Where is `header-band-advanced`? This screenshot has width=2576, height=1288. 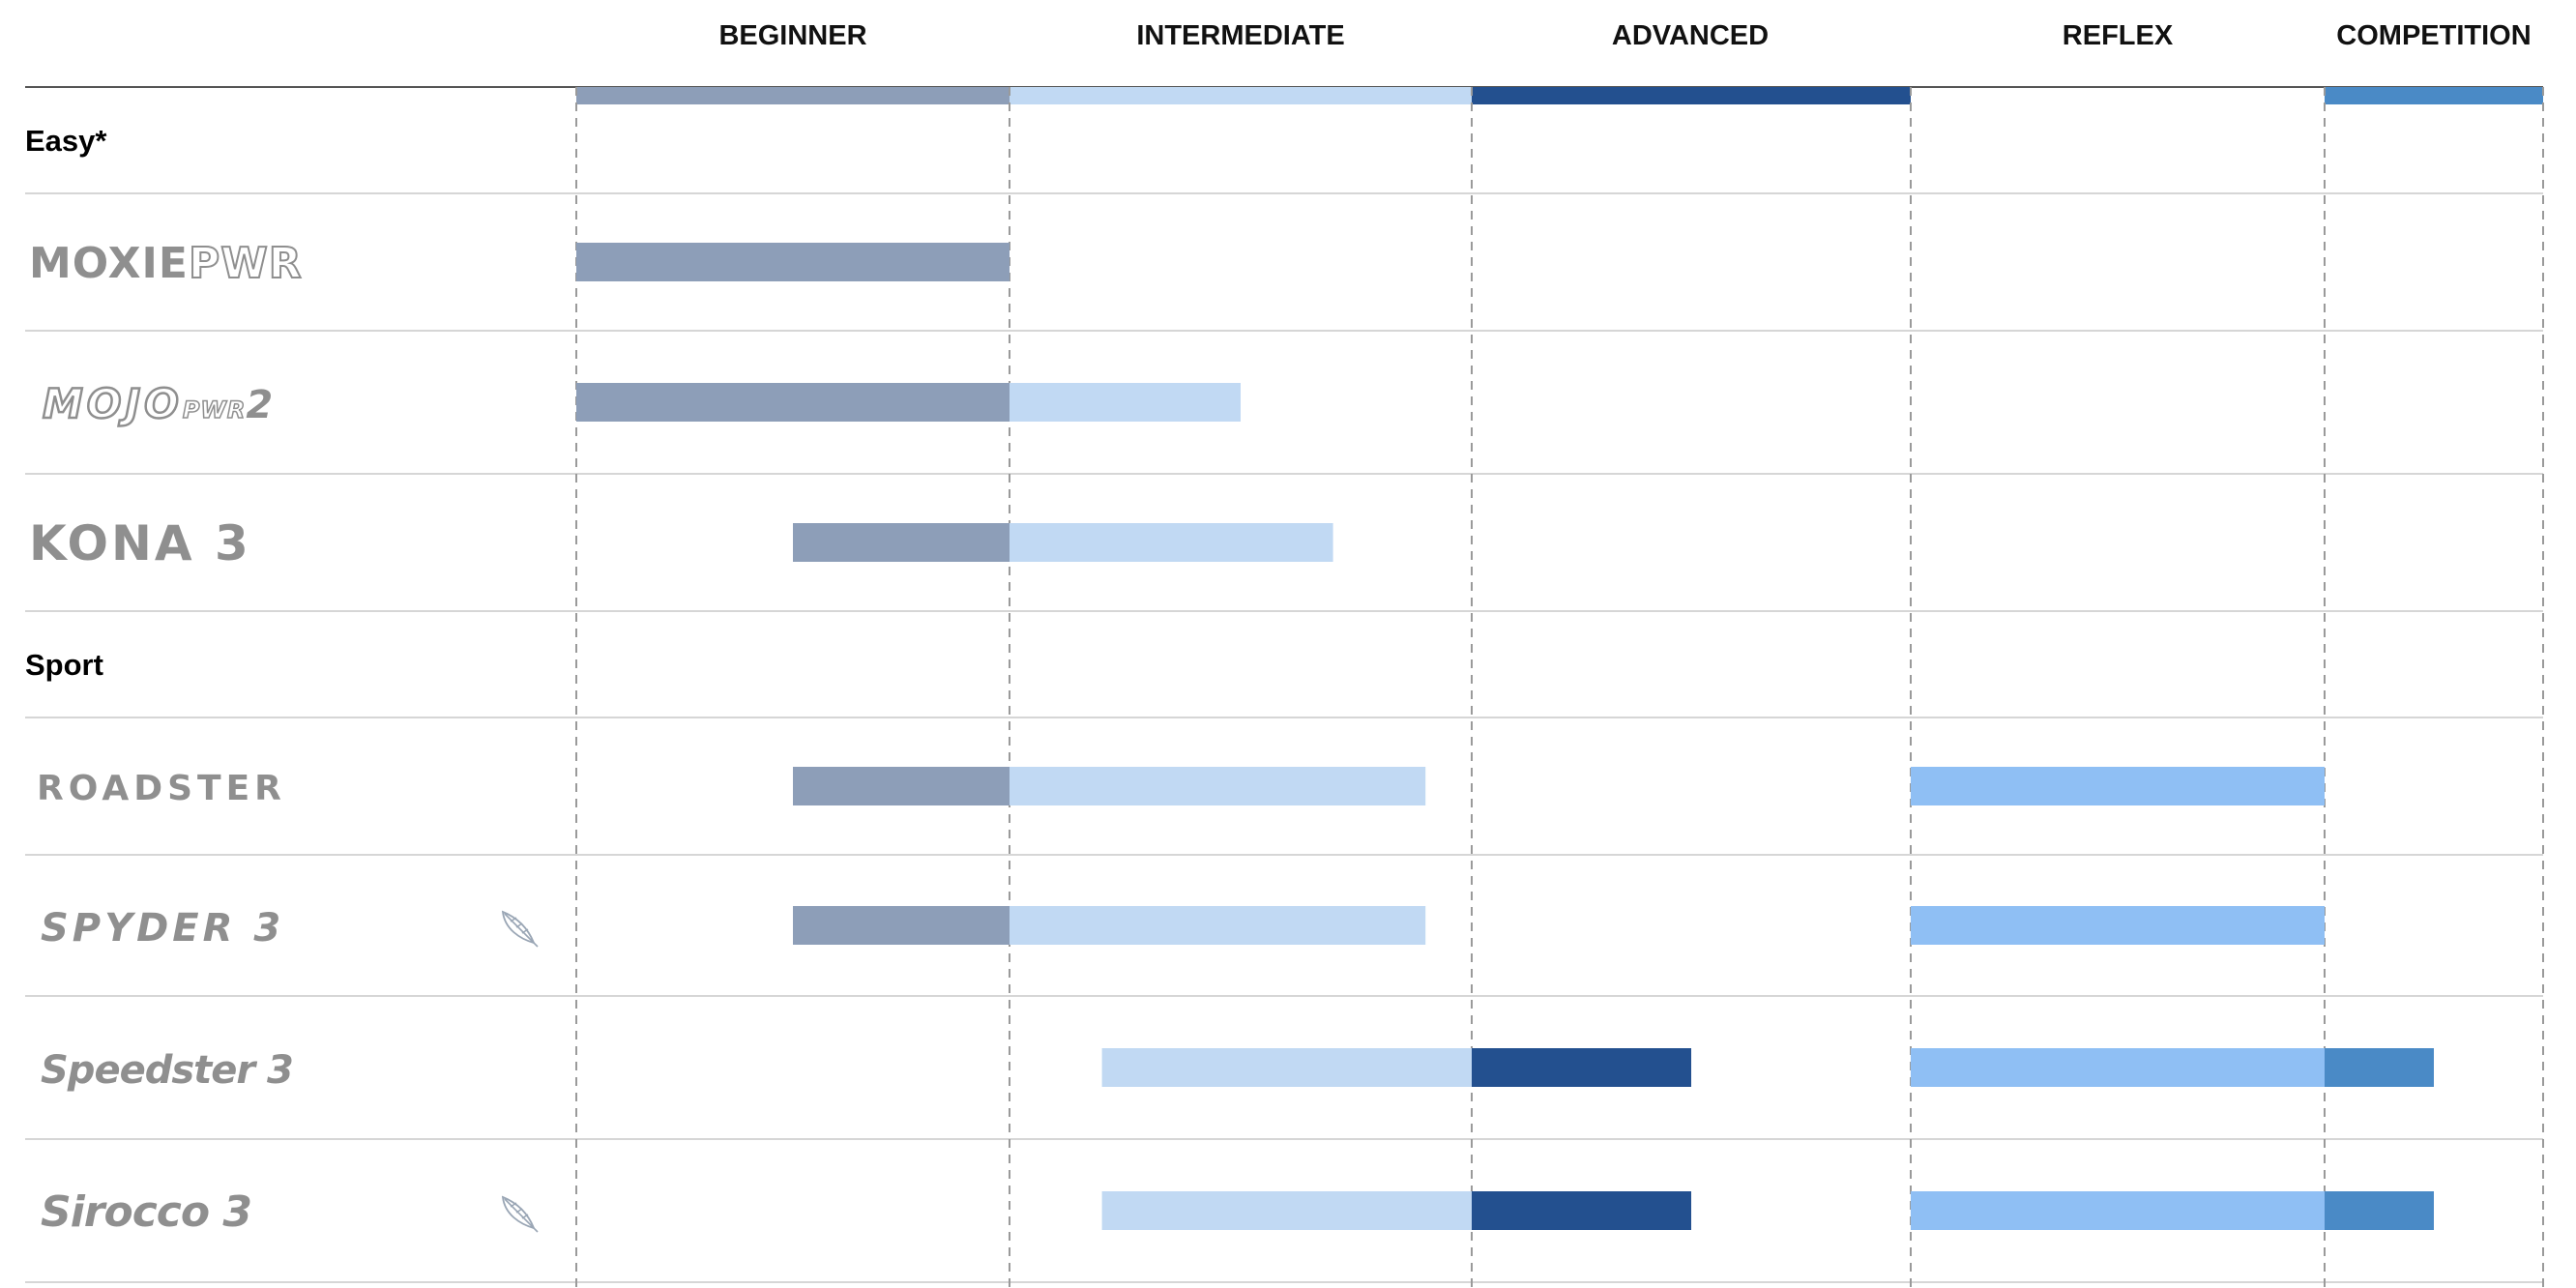
header-band-advanced is located at coordinates (1691, 95).